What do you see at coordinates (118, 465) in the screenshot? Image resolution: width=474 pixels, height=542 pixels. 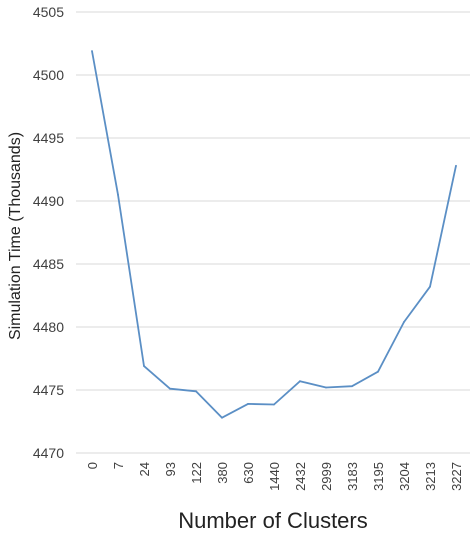 I see `x-tick-label: 7` at bounding box center [118, 465].